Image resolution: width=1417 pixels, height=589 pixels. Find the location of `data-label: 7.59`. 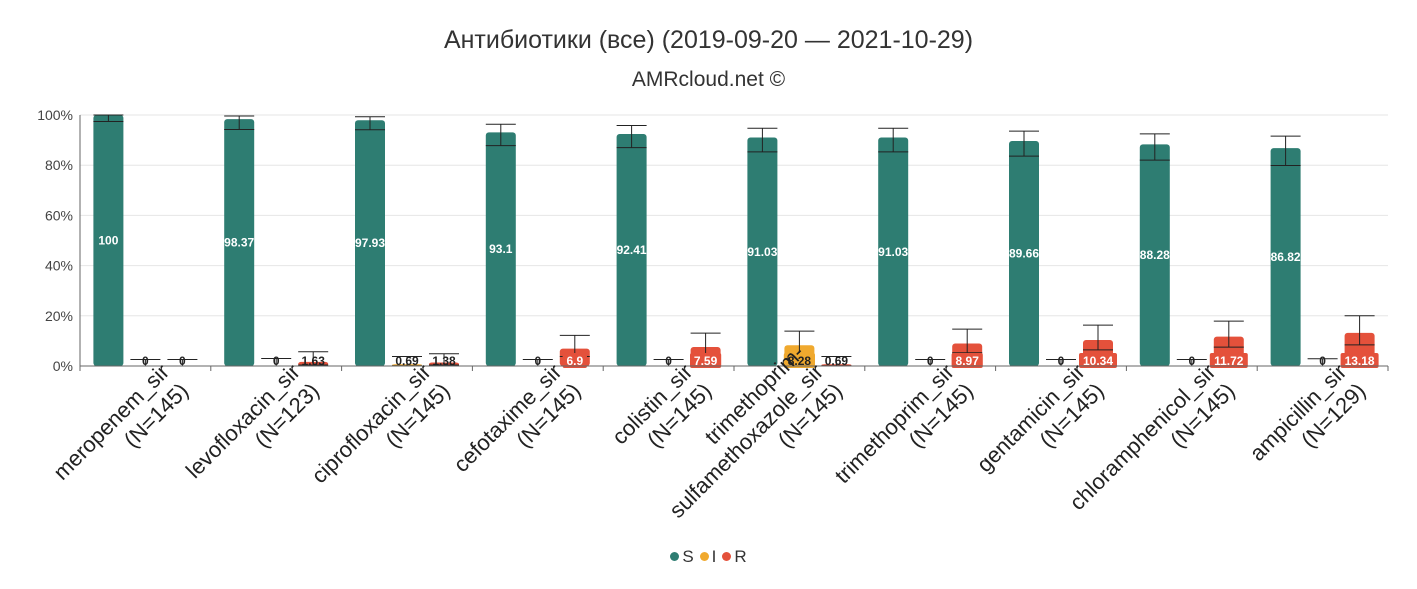

data-label: 7.59 is located at coordinates (706, 361).